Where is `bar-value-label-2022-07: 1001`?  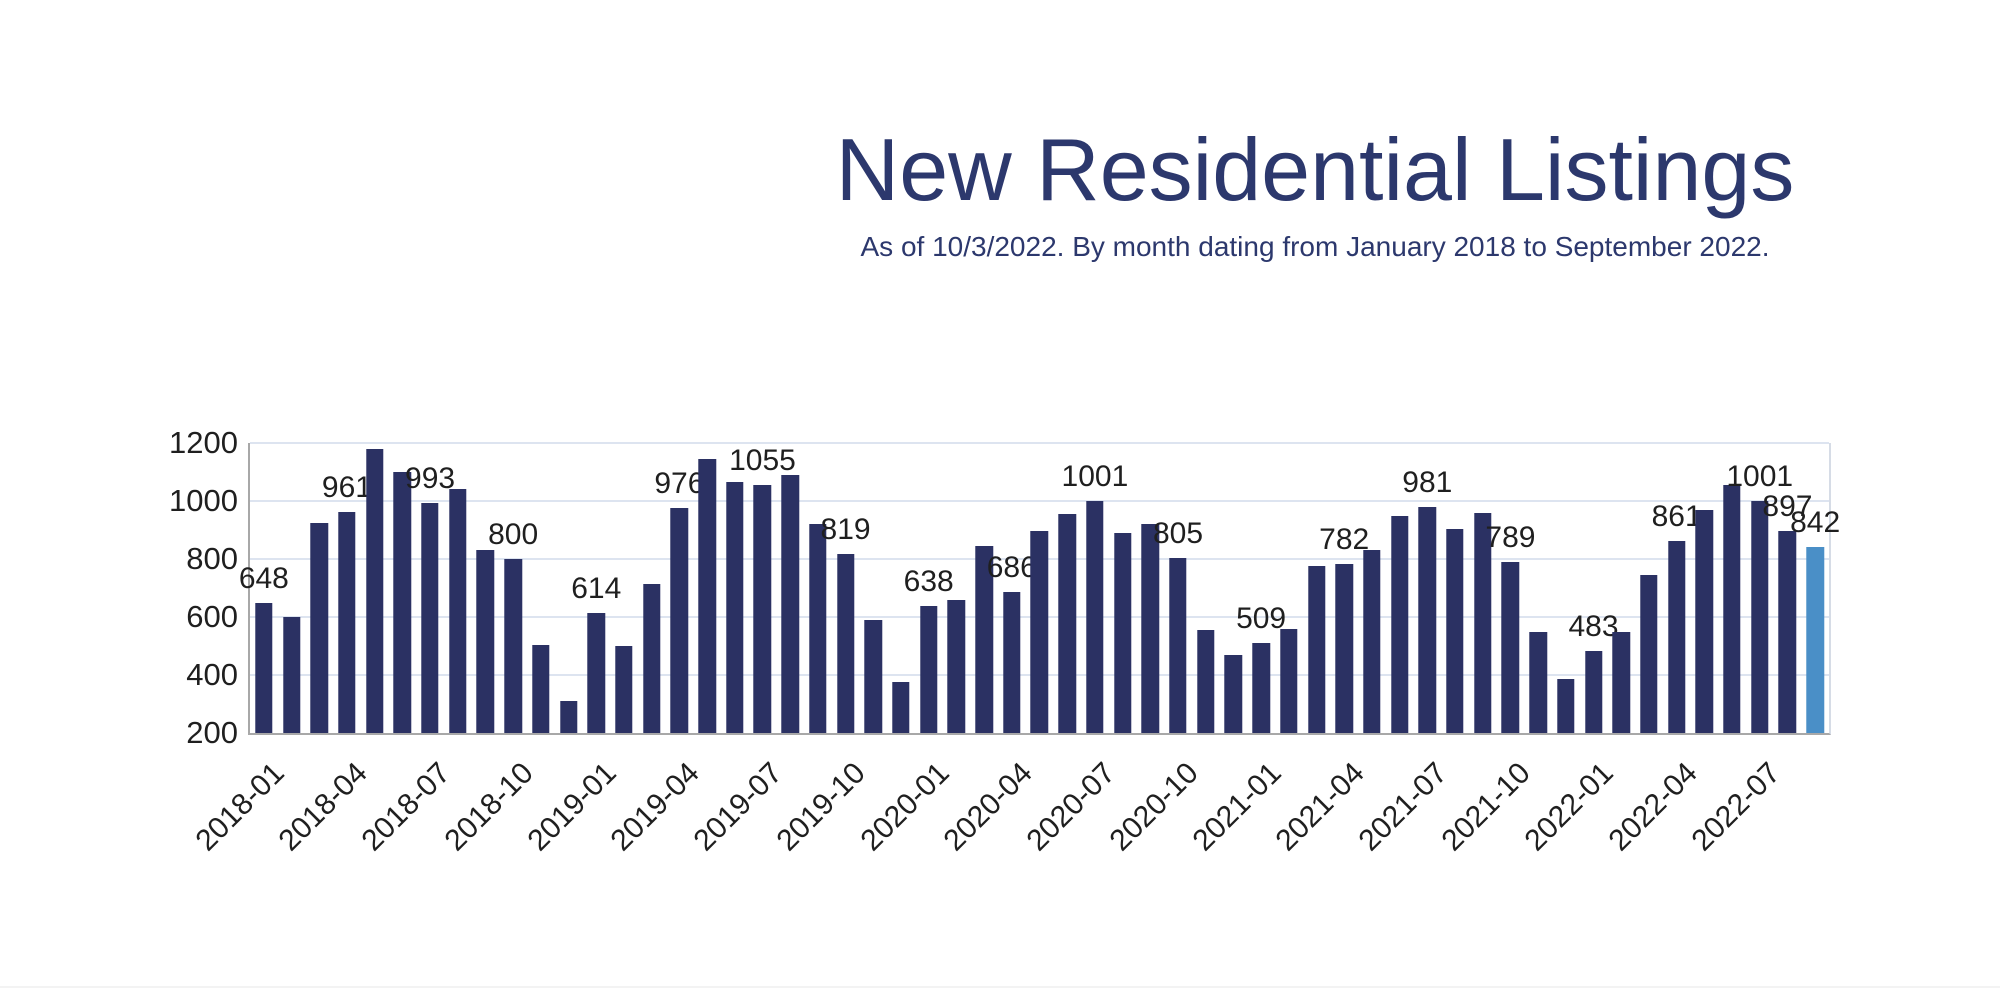
bar-value-label-2022-07: 1001 is located at coordinates (1760, 476).